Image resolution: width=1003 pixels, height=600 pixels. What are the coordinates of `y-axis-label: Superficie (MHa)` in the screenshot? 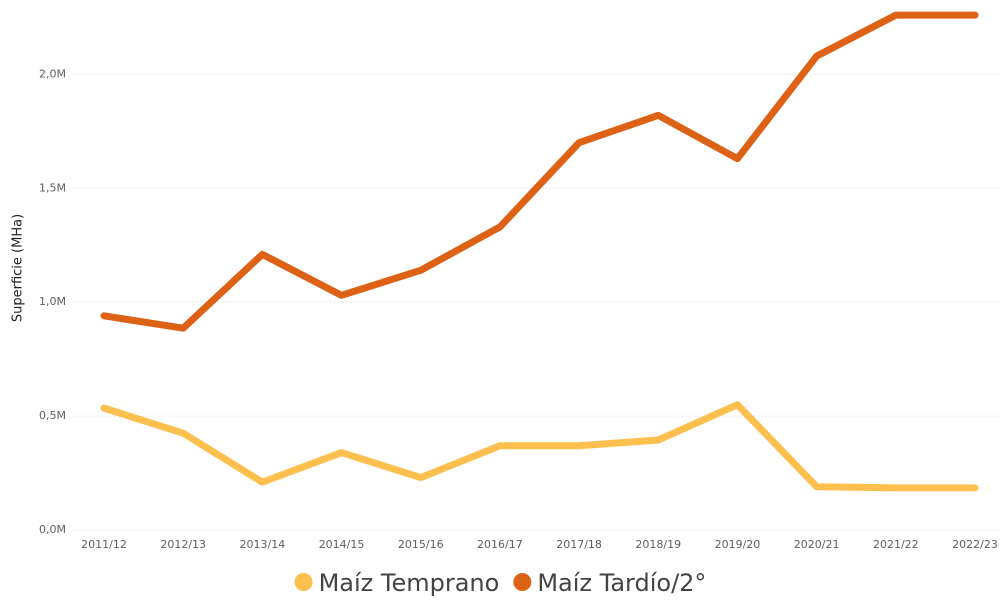 It's located at (18, 268).